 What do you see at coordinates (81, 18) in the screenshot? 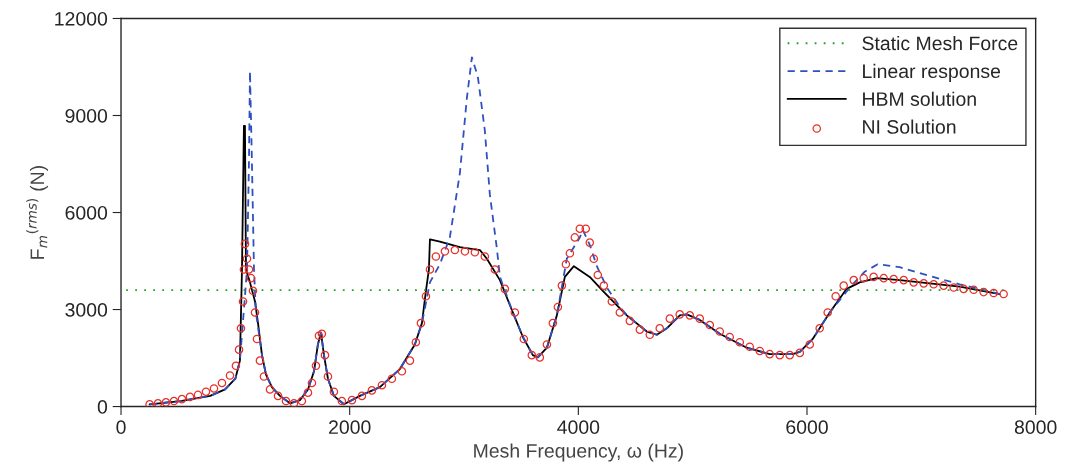
I see `y-tick-label: 12000` at bounding box center [81, 18].